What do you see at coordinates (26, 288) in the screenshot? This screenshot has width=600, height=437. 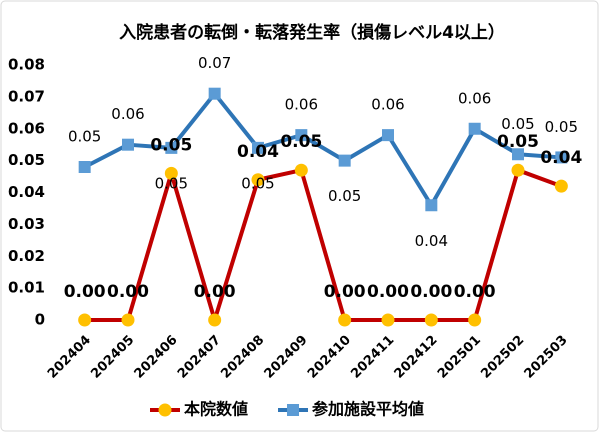 I see `y-tick-label: 0.01` at bounding box center [26, 288].